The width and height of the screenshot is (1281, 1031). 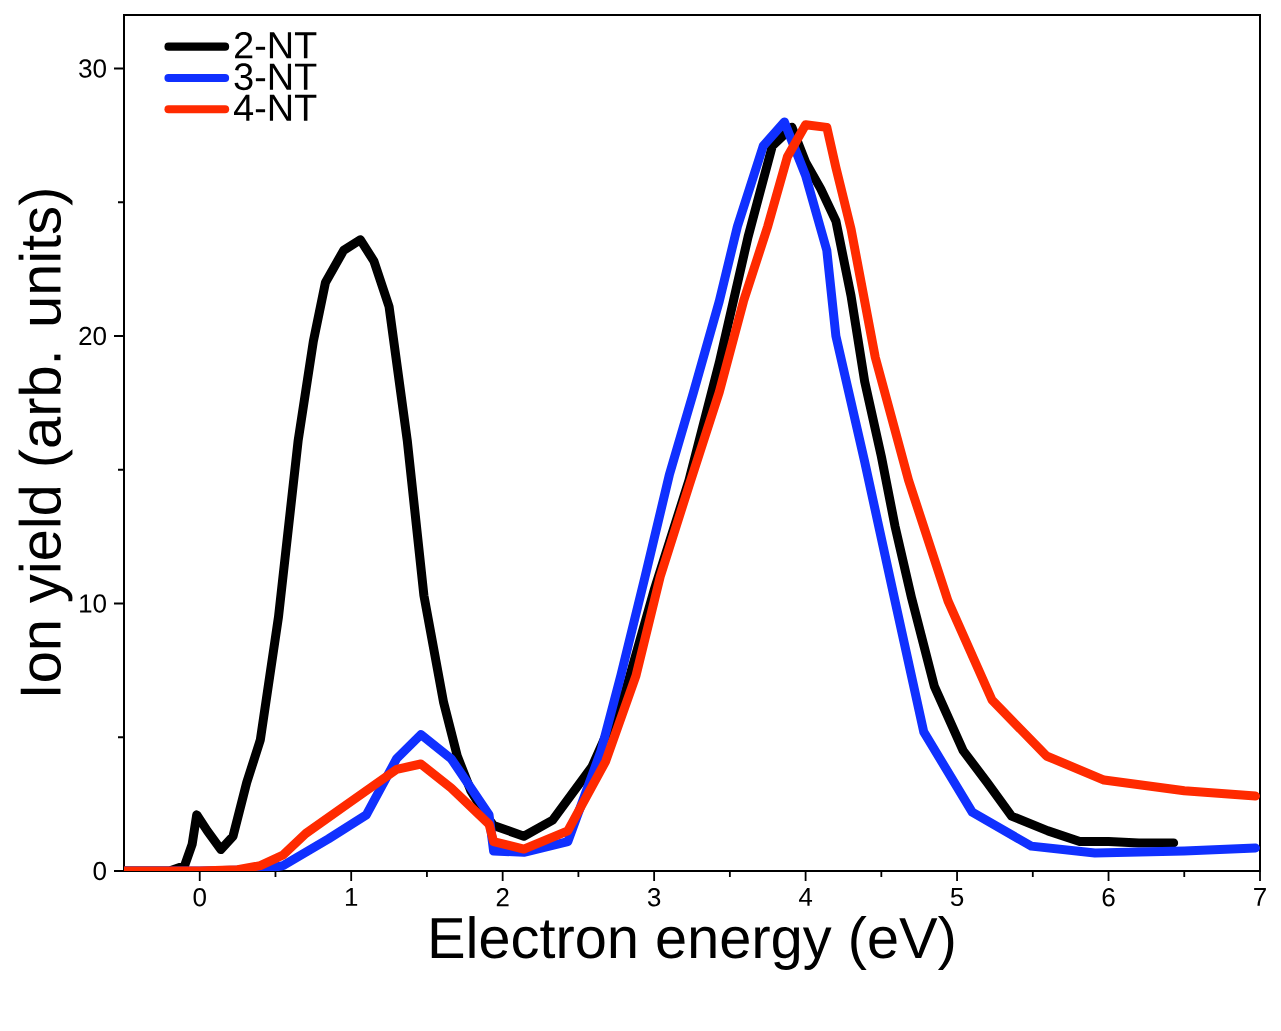 What do you see at coordinates (654, 897) in the screenshot?
I see `x-tick-label: 3` at bounding box center [654, 897].